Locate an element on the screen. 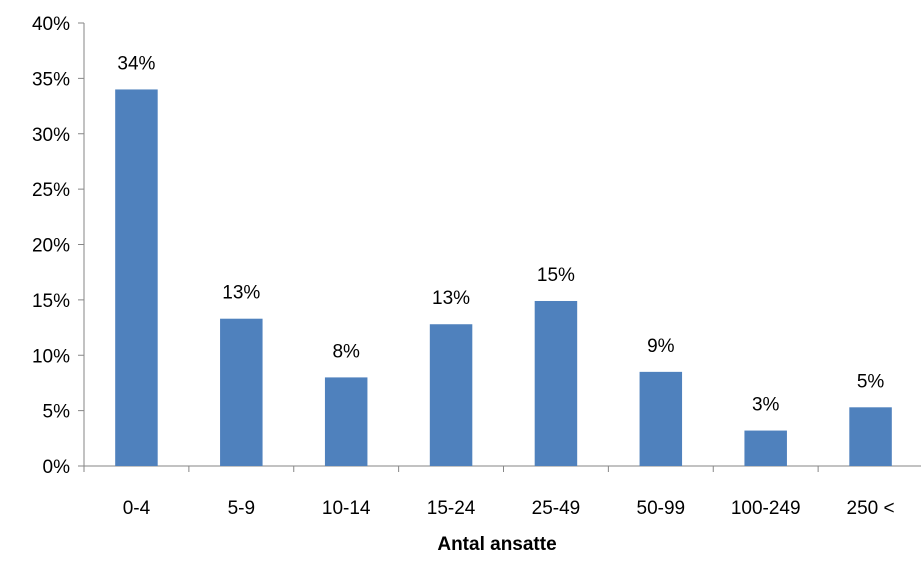  y-tick-label: 0% is located at coordinates (57, 467).